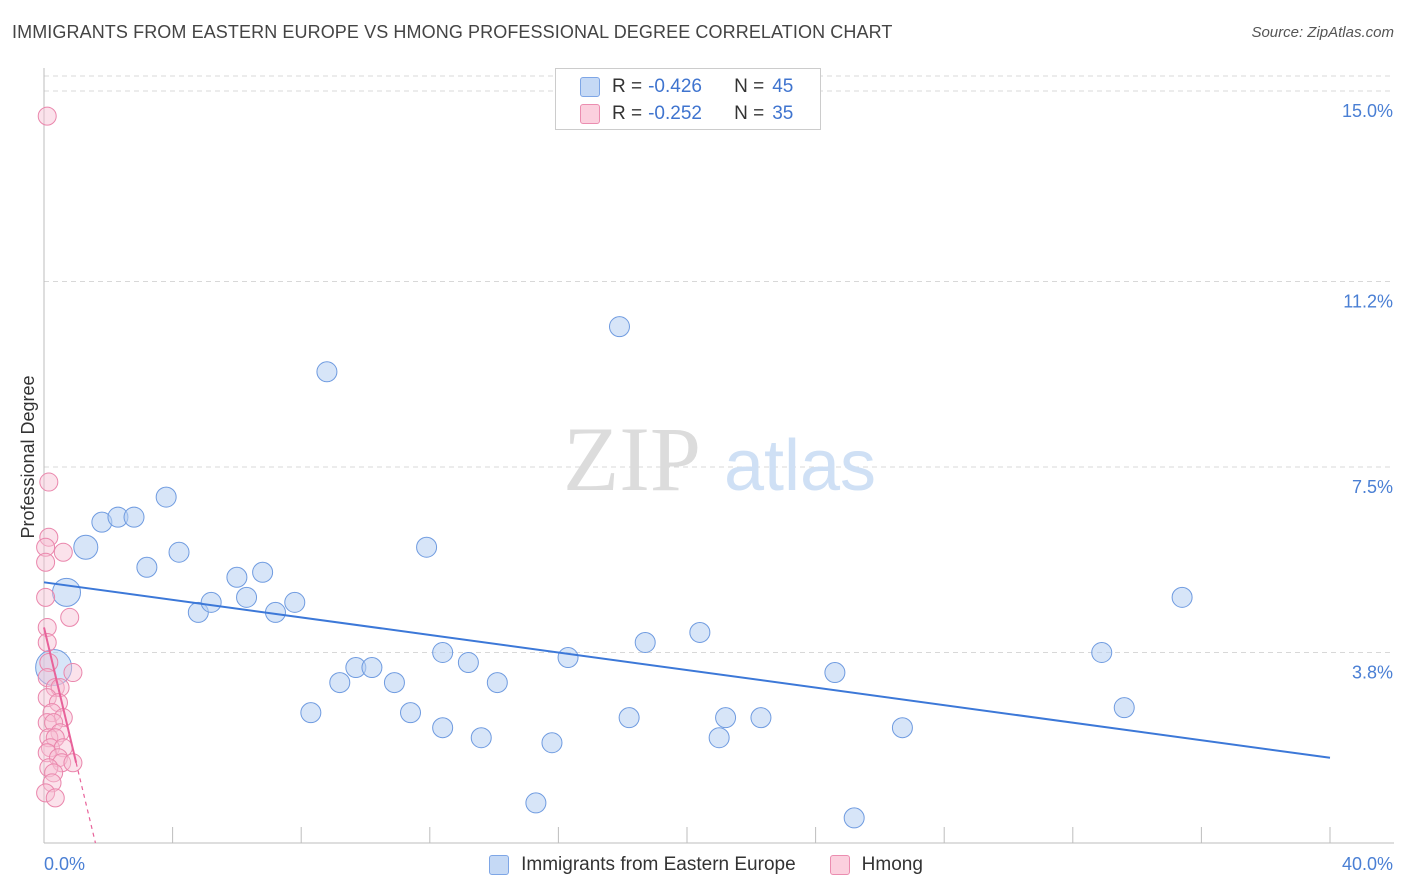 This screenshot has width=1406, height=892. Describe the element at coordinates (1372, 673) in the screenshot. I see `y-tick-label: 3.8%` at that location.